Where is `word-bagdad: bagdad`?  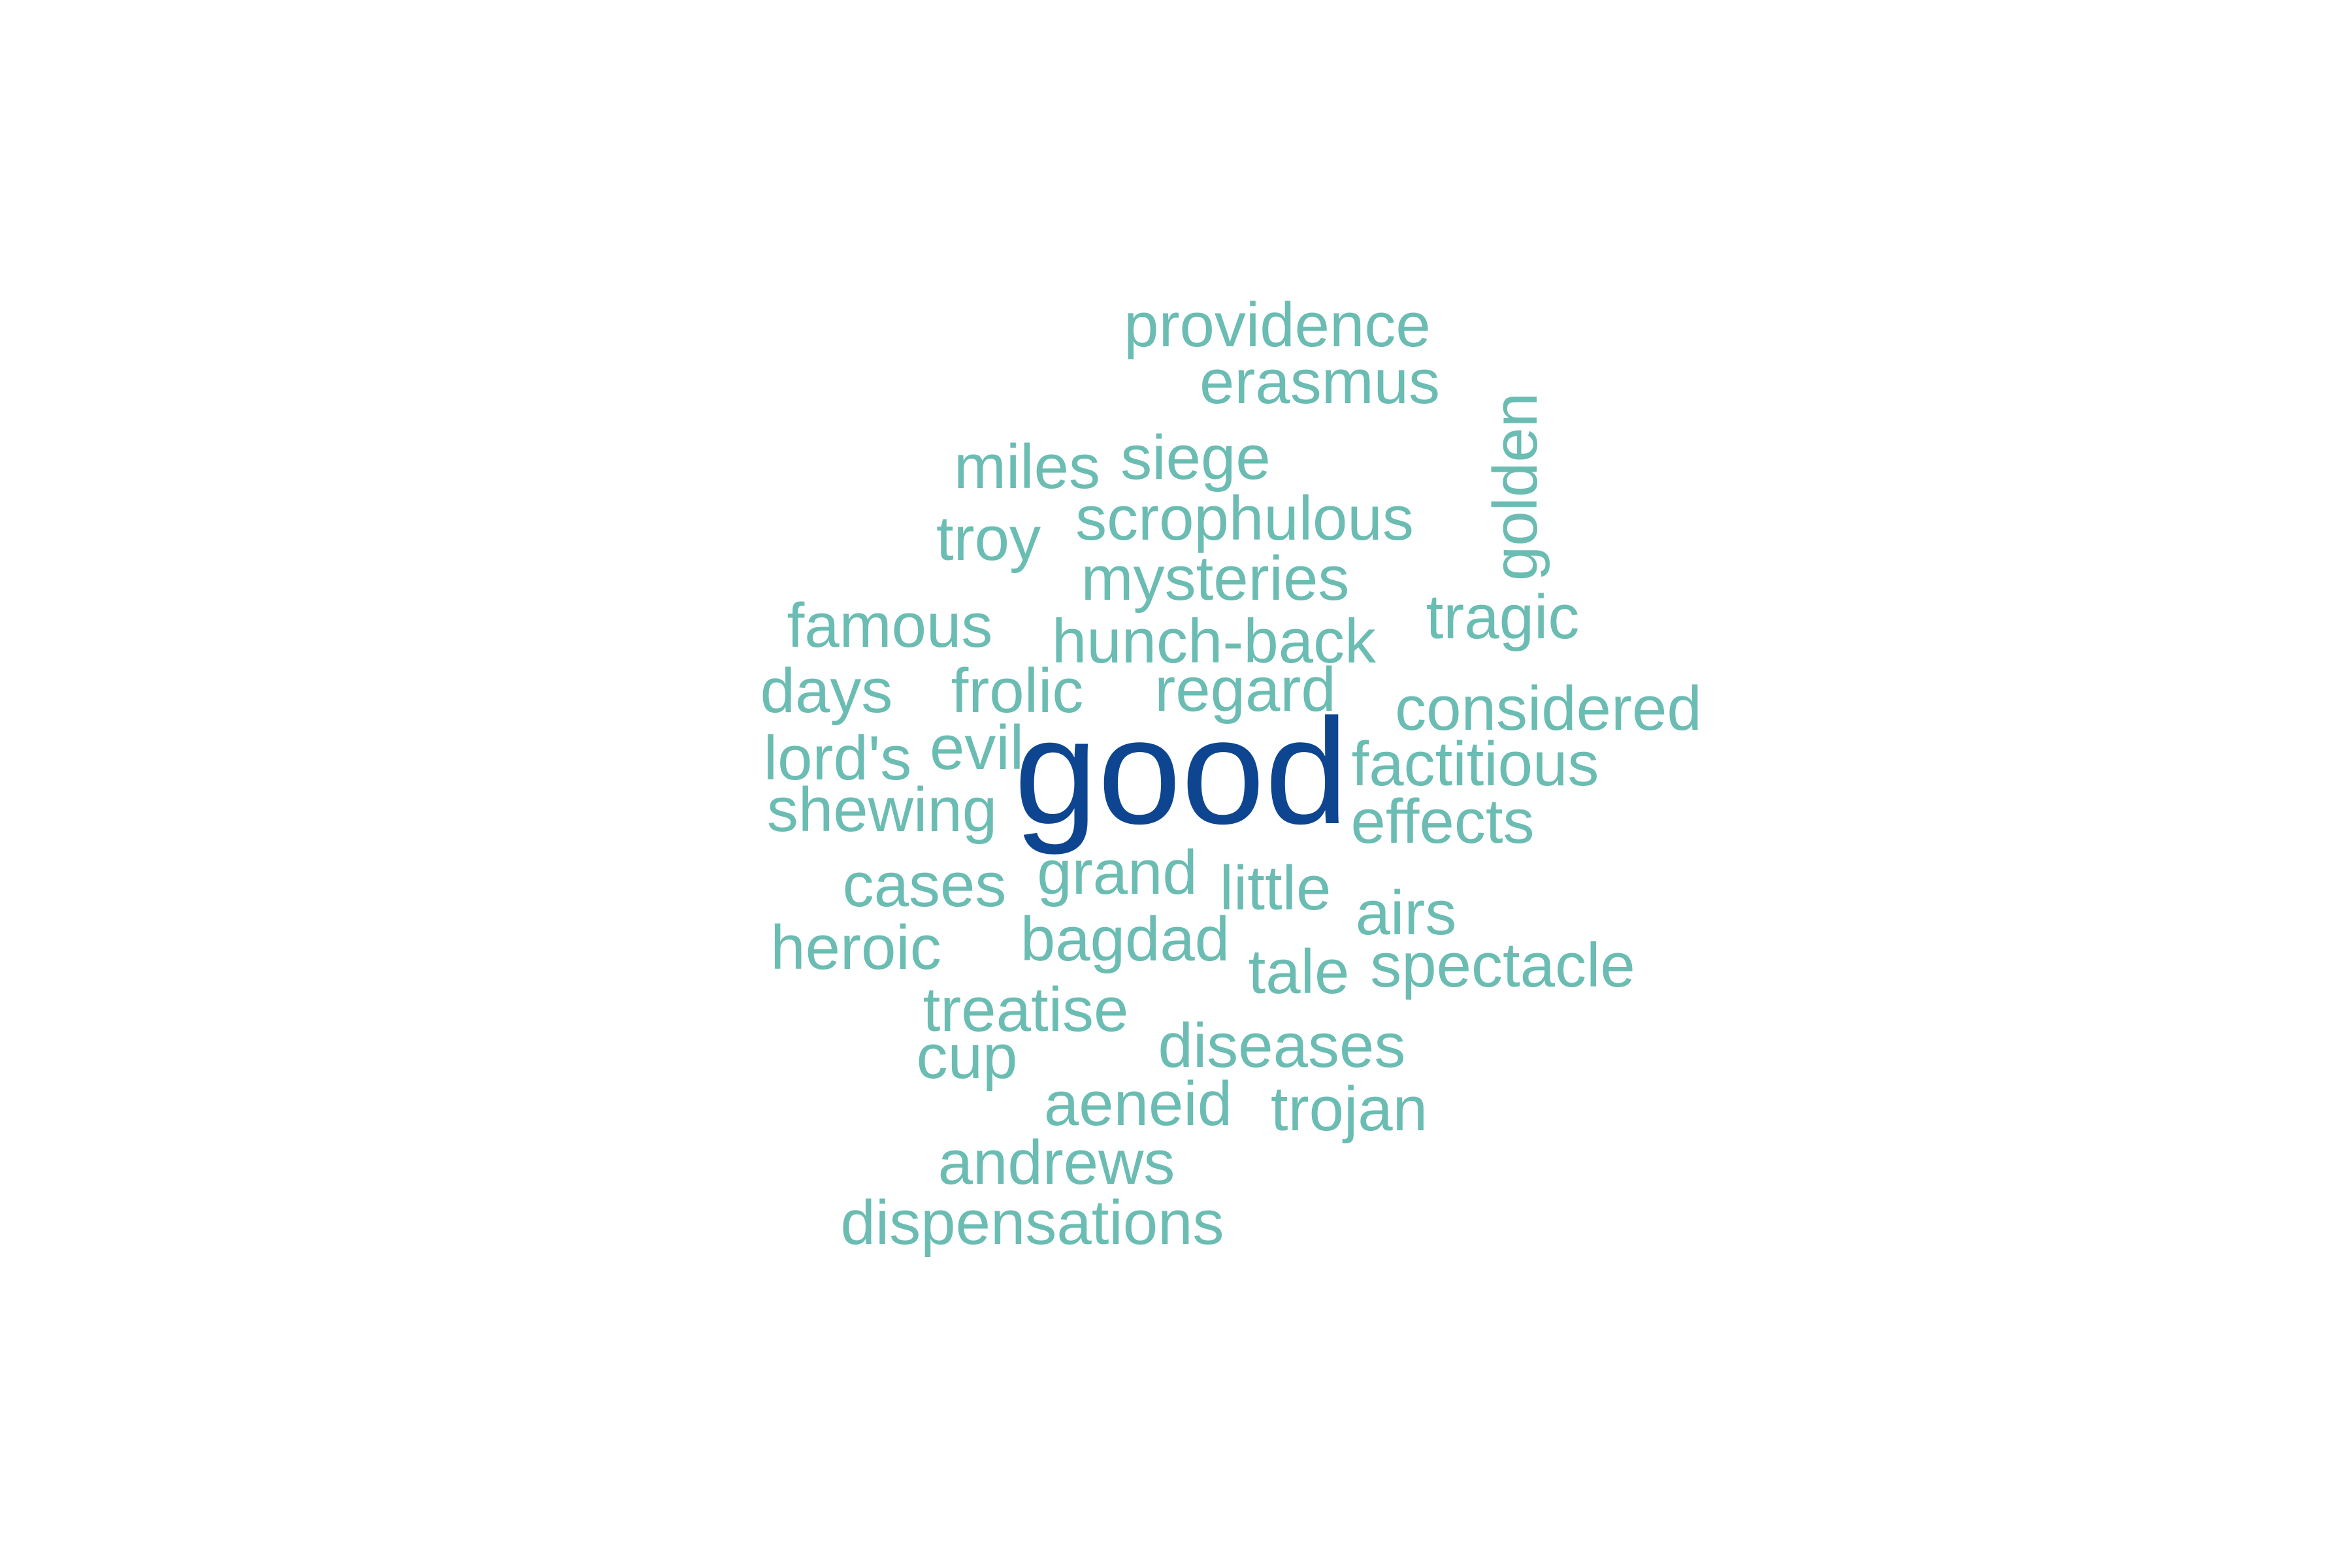
word-bagdad: bagdad is located at coordinates (1125, 939).